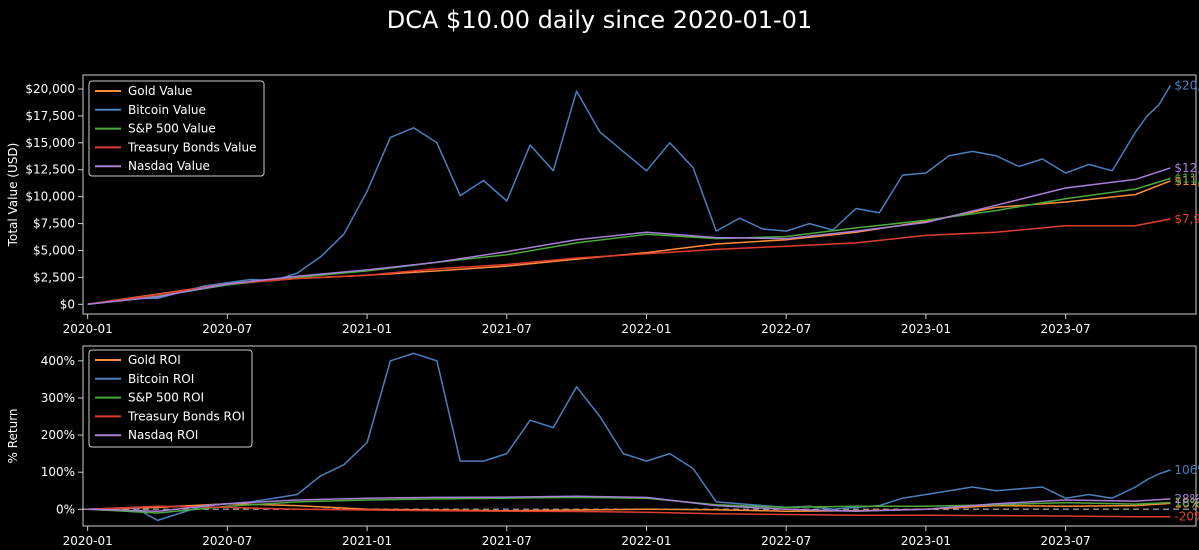 The image size is (1199, 550). Describe the element at coordinates (54, 250) in the screenshot. I see `y-tick-label: $5,000` at that location.